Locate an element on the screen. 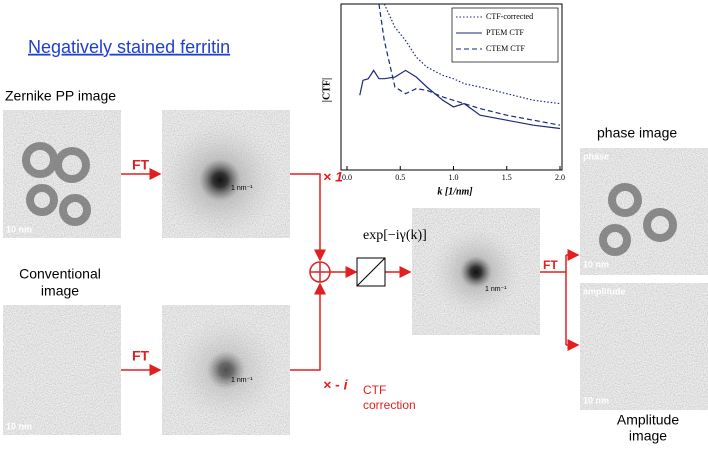 Image resolution: width=708 pixels, height=450 pixels. phase-label: phase image is located at coordinates (637, 133).